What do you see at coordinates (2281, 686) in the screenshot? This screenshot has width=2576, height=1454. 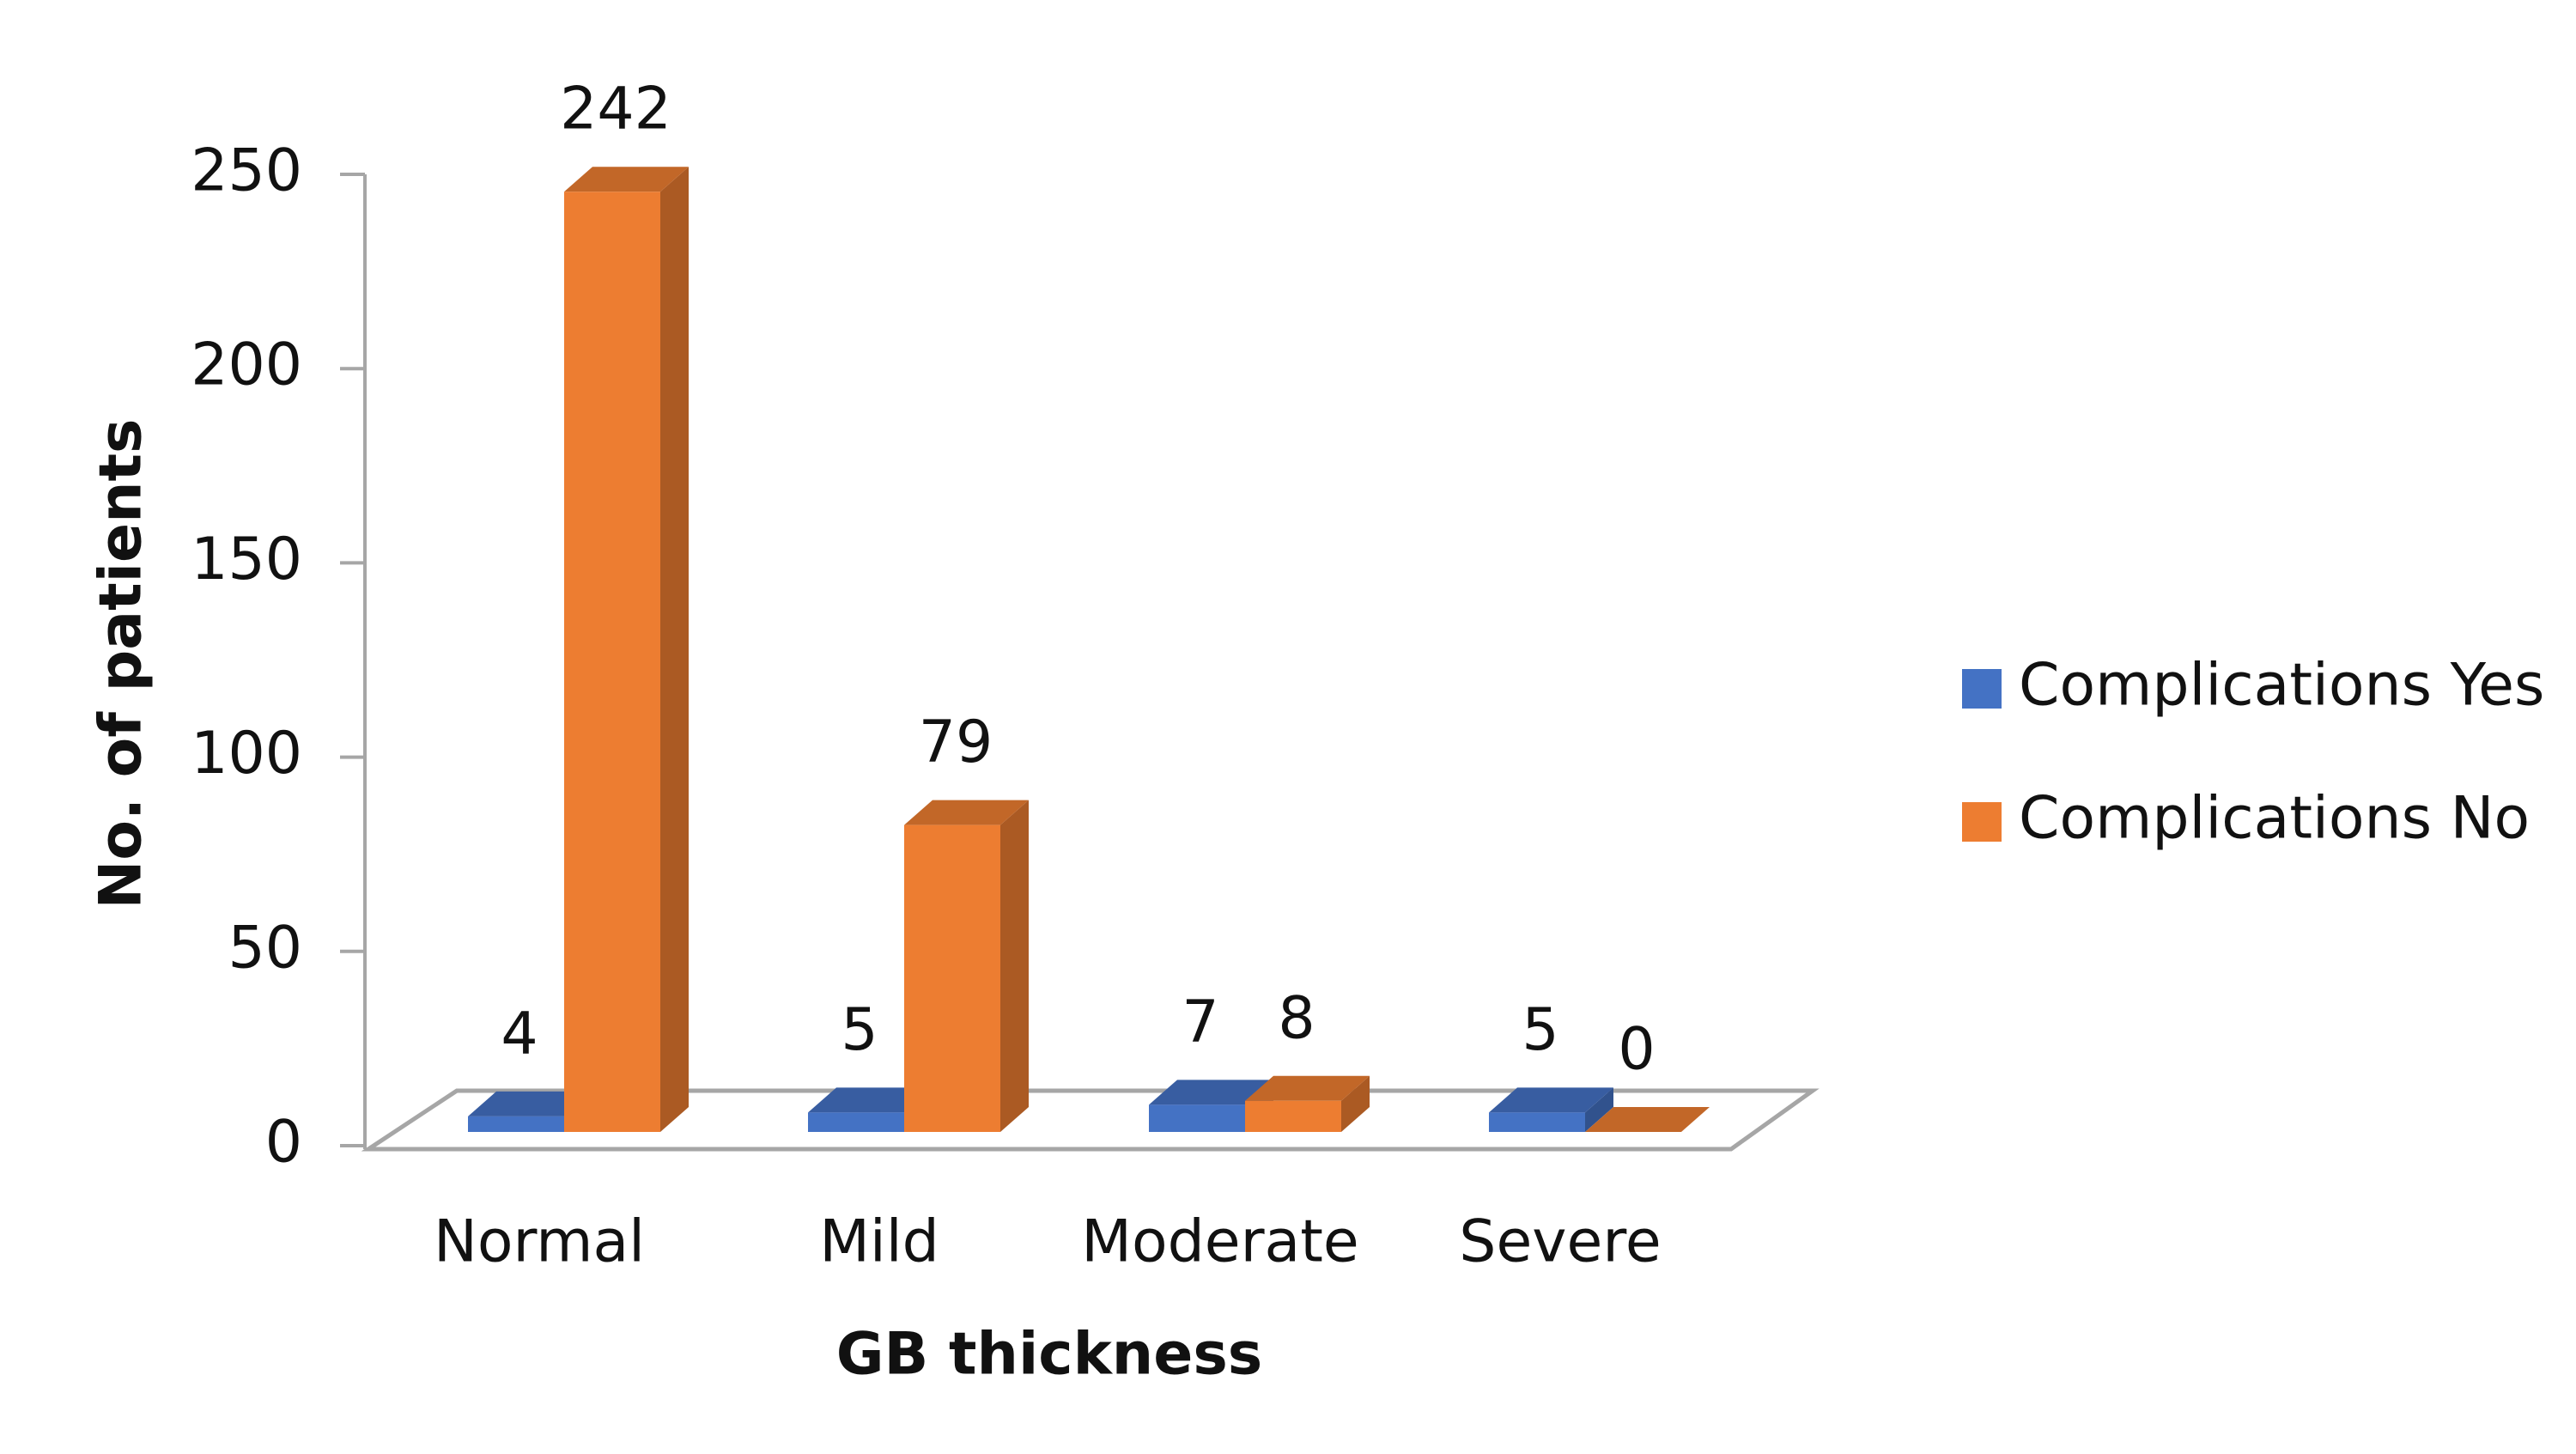 I see `legend-label: Complications Yes` at bounding box center [2281, 686].